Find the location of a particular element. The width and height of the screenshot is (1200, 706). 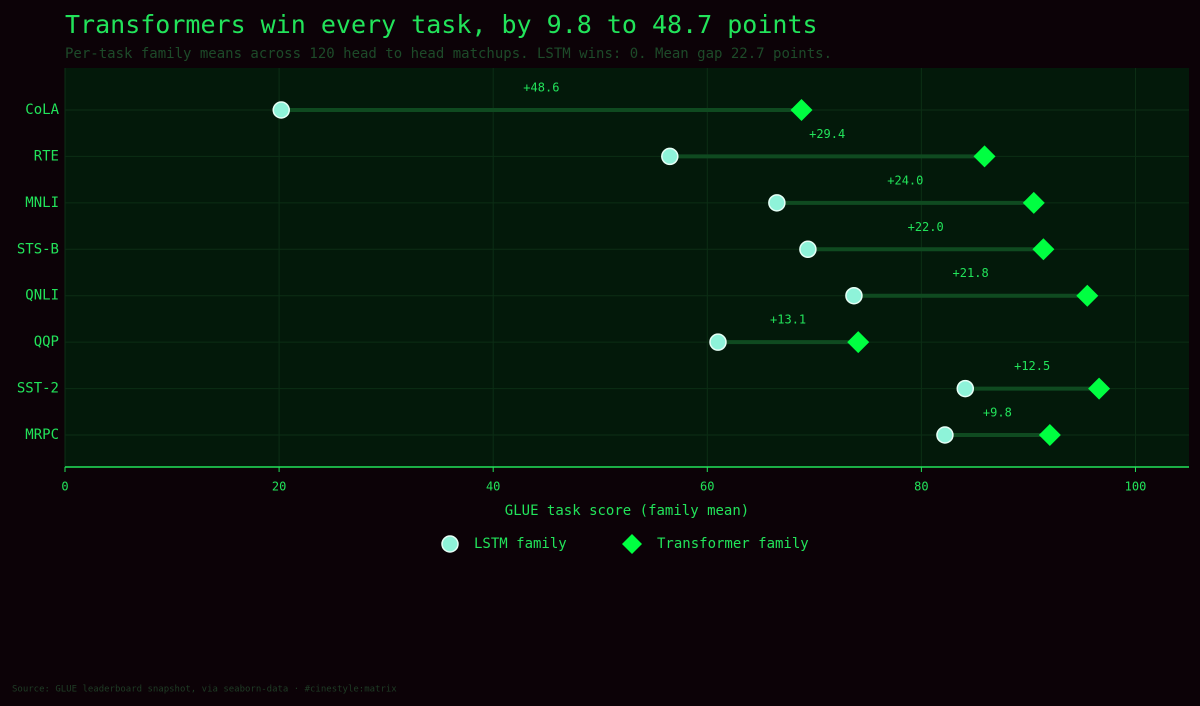

y-tick-label: MRPC is located at coordinates (42, 435).